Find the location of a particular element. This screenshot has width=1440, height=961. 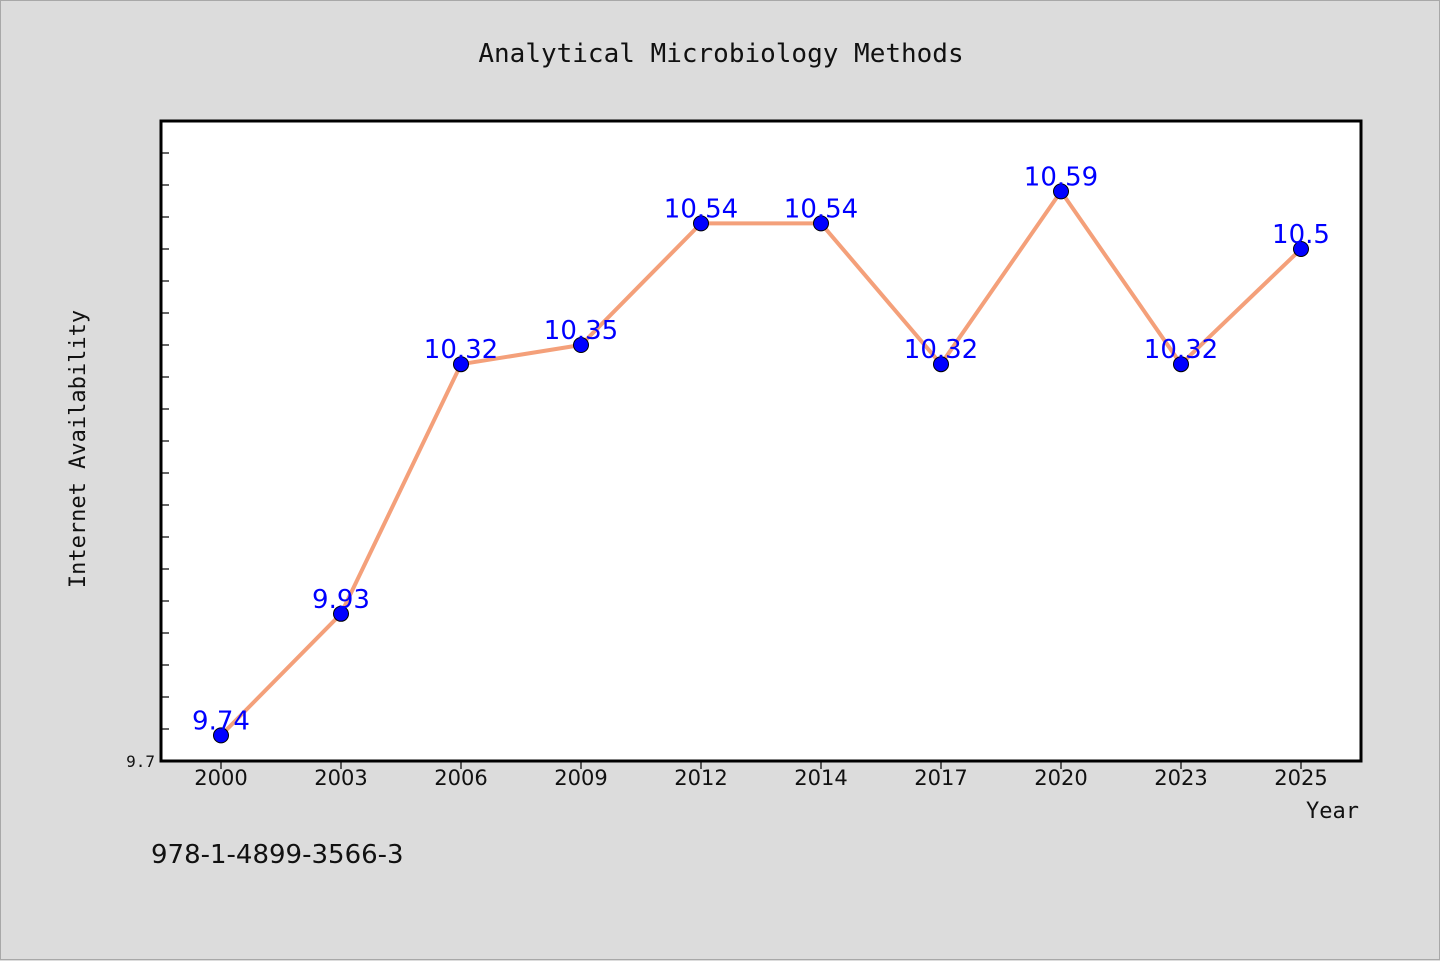

x-tick-label: 2023 is located at coordinates (1180, 778).